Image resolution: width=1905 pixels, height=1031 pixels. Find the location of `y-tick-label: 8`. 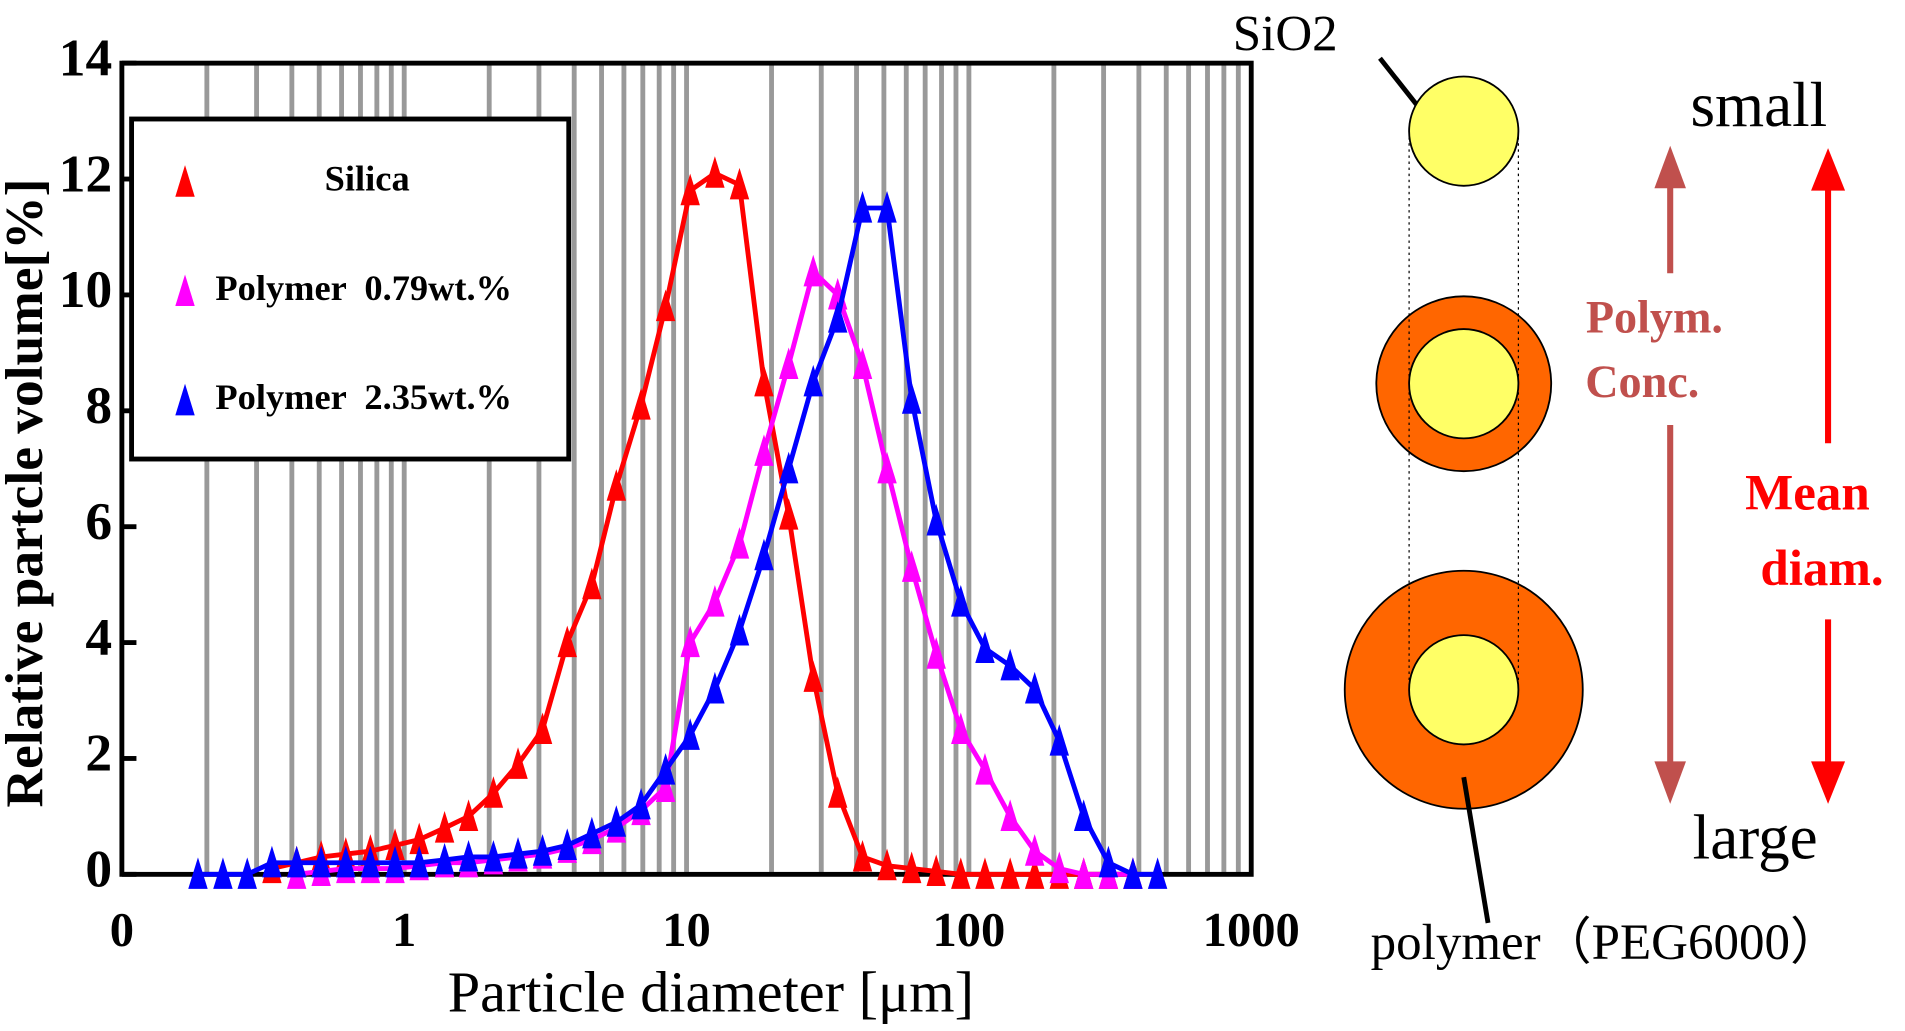

y-tick-label: 8 is located at coordinates (98, 405).